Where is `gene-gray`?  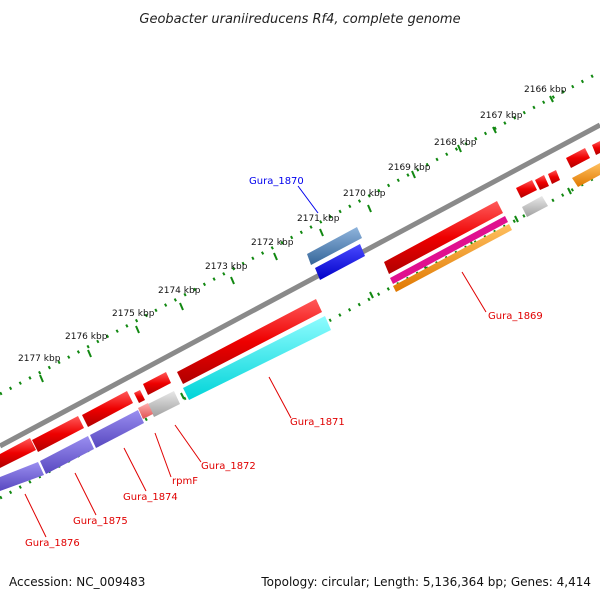
gene-gray is located at coordinates (535, 206).